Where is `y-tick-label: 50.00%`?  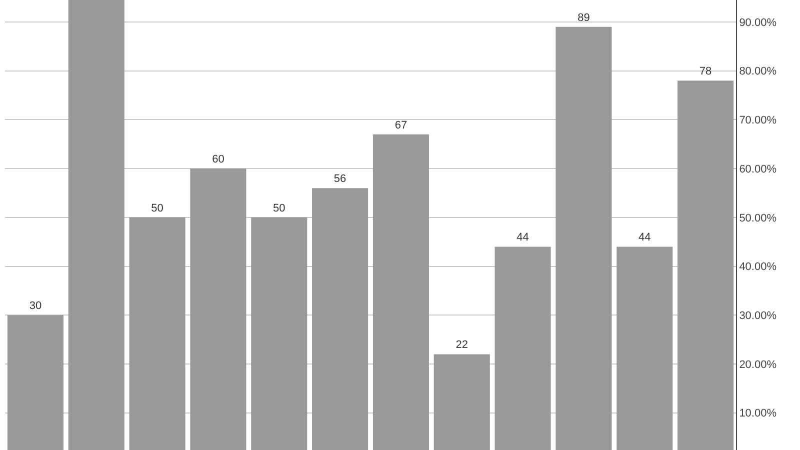 y-tick-label: 50.00% is located at coordinates (758, 218).